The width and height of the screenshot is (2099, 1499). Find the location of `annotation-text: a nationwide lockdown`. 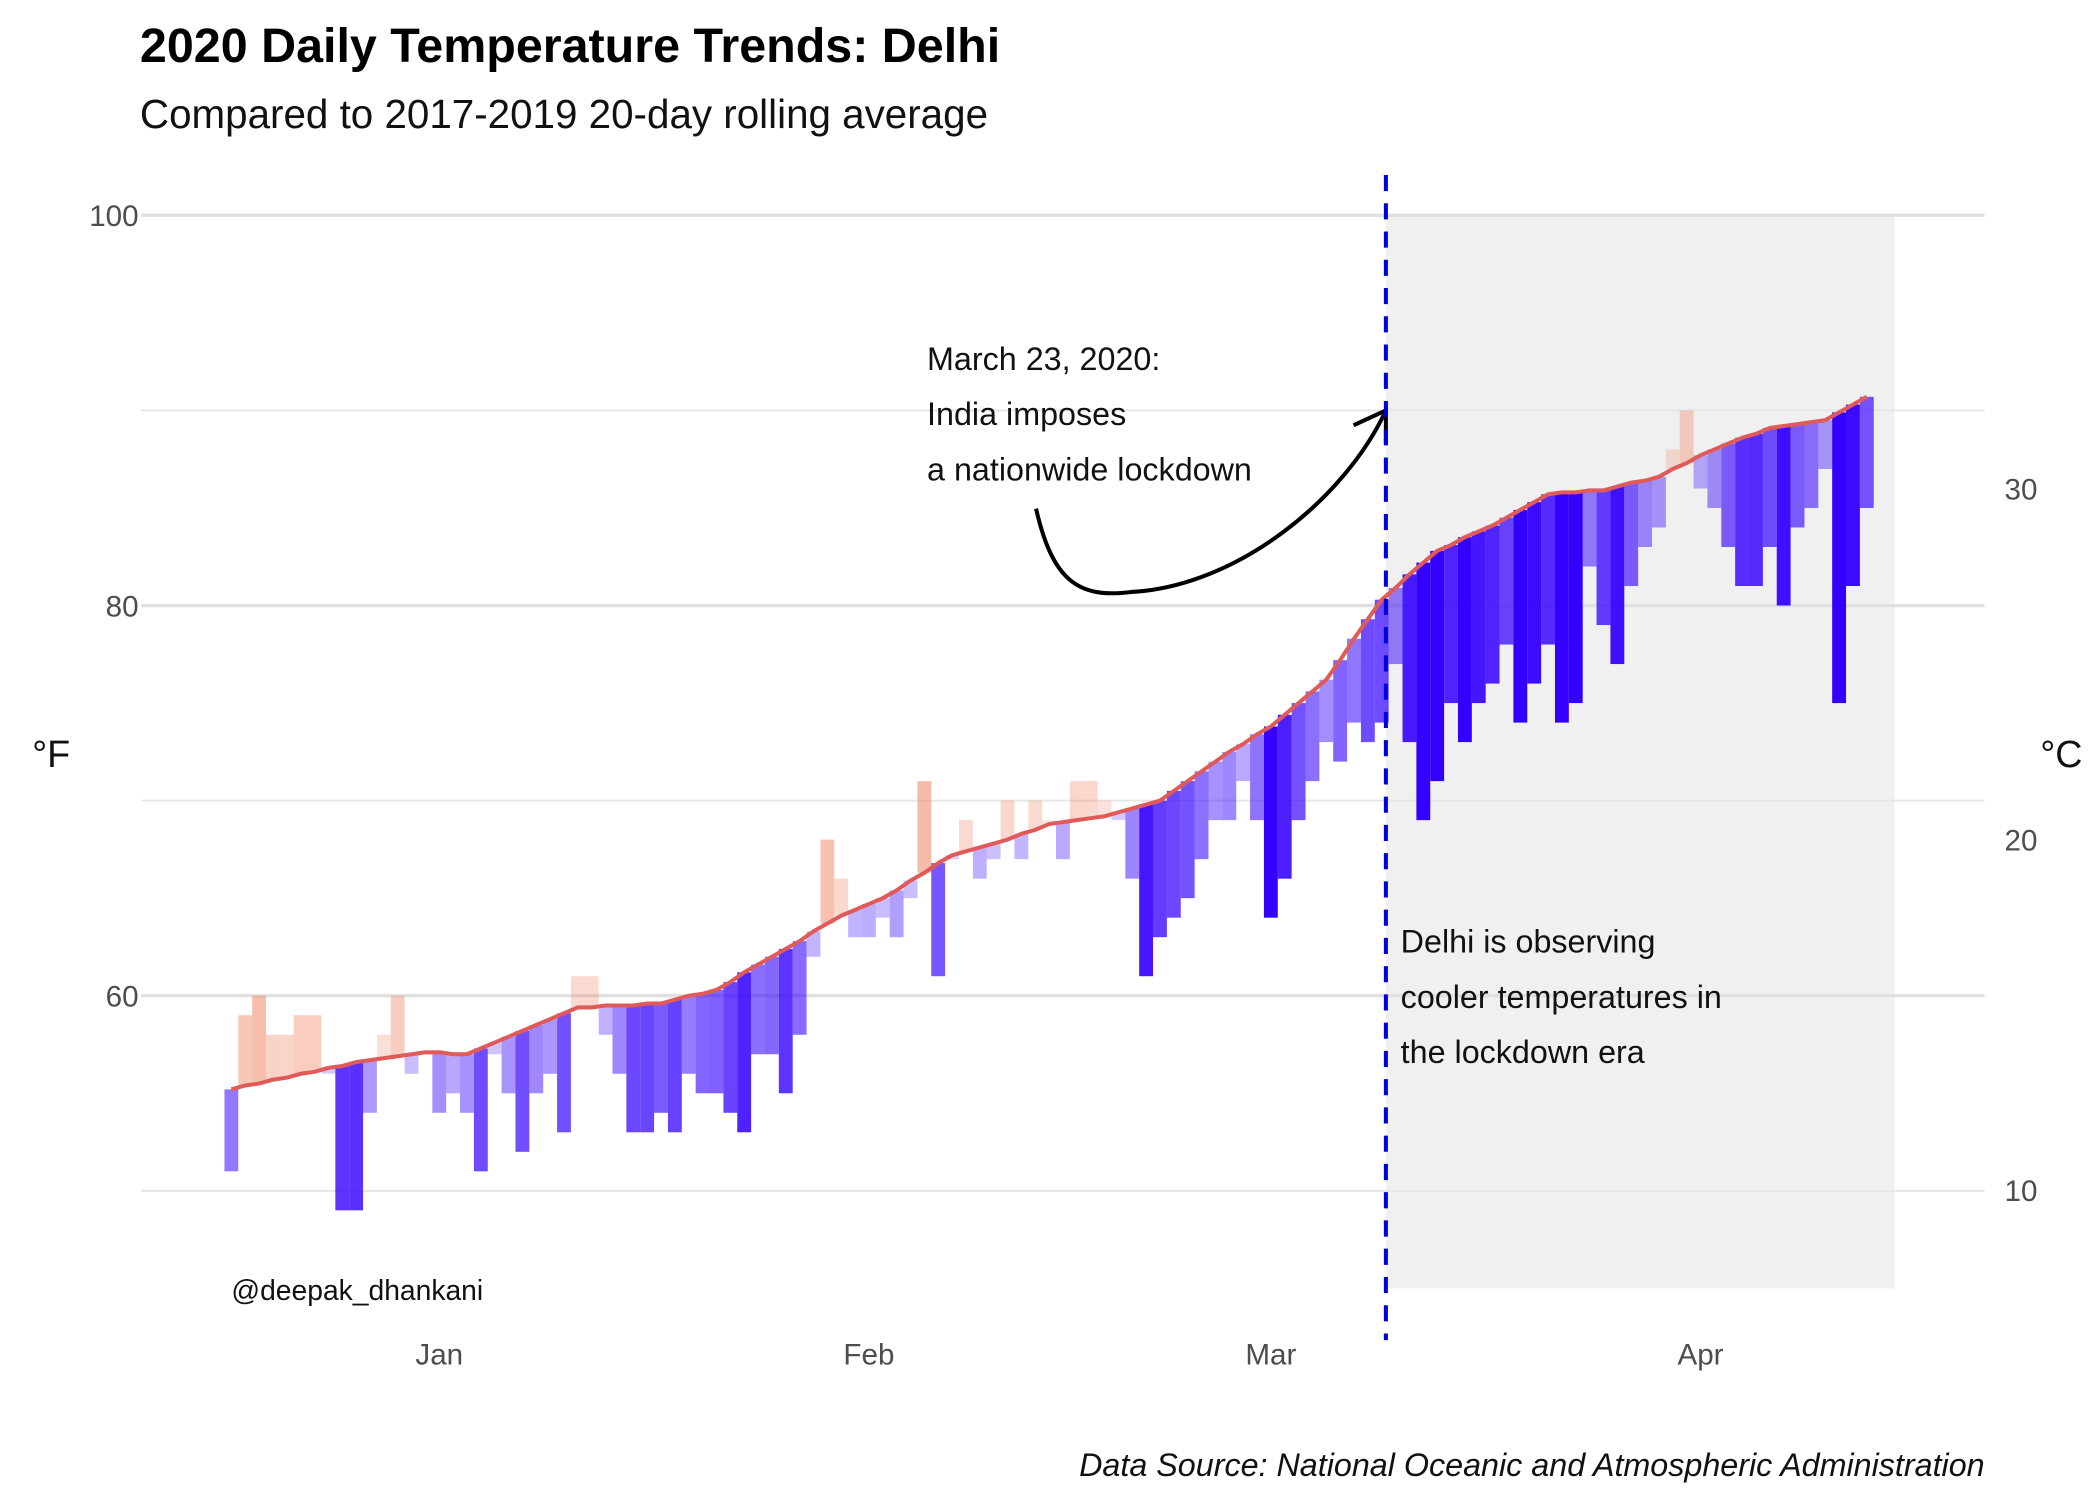

annotation-text: a nationwide lockdown is located at coordinates (1089, 469).